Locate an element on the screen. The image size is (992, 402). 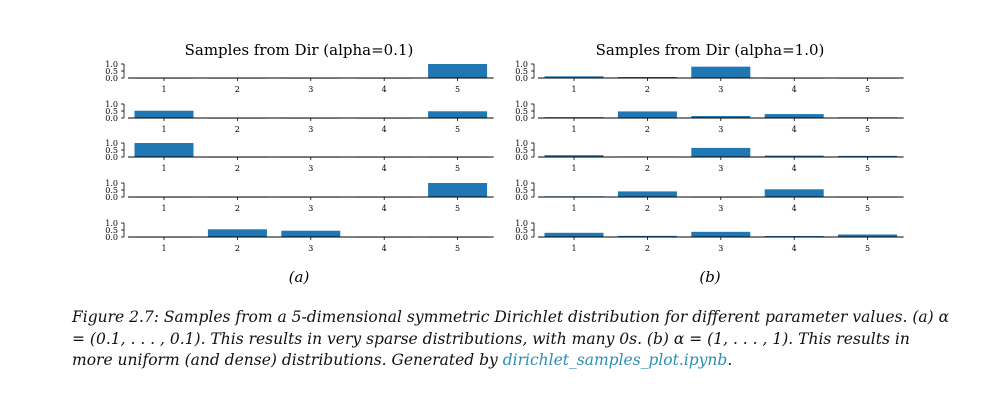
chart-title-b: Samples from Dir (alpha=1.0) is located at coordinates (710, 50).